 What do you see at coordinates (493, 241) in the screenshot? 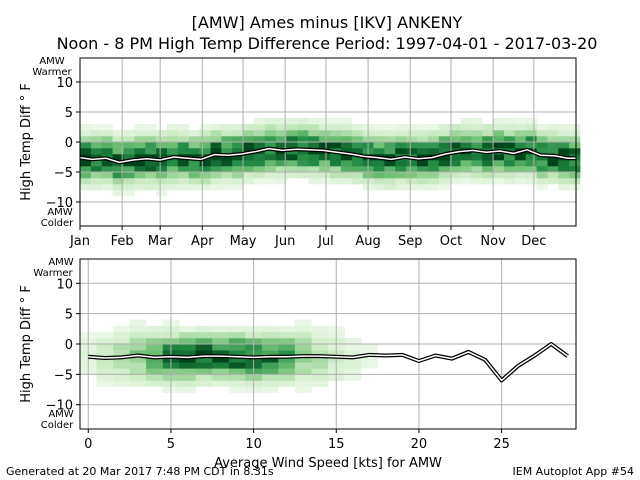
I see `x-tick-label: Nov` at bounding box center [493, 241].